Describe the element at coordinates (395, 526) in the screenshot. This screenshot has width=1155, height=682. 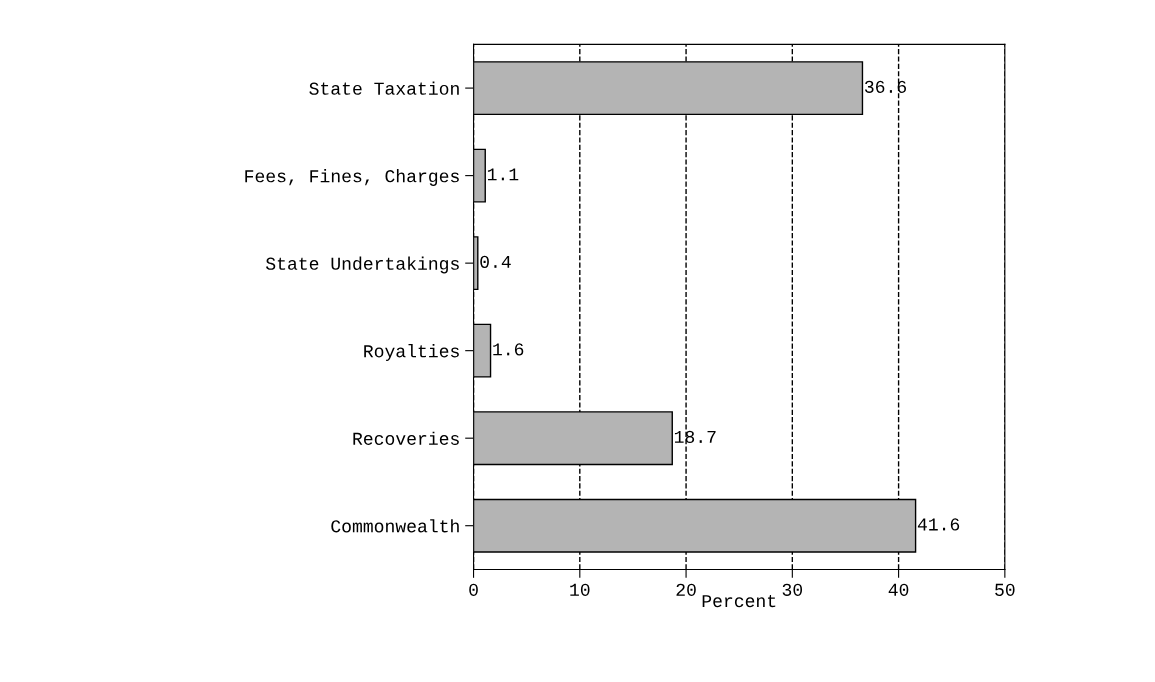
I see `y-tick-label: Commonwealth` at that location.